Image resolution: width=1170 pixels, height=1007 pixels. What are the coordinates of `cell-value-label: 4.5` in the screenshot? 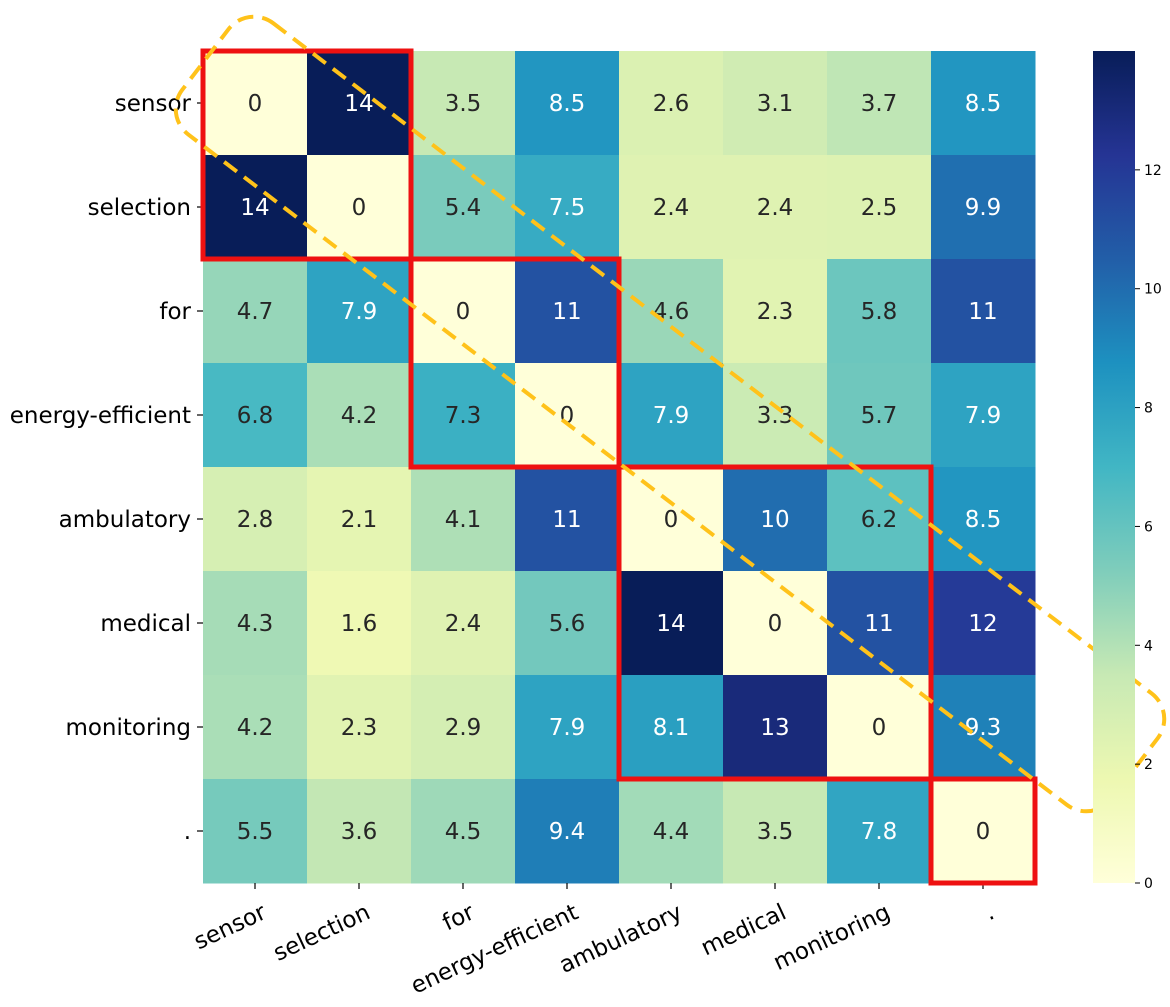 It's located at (463, 832).